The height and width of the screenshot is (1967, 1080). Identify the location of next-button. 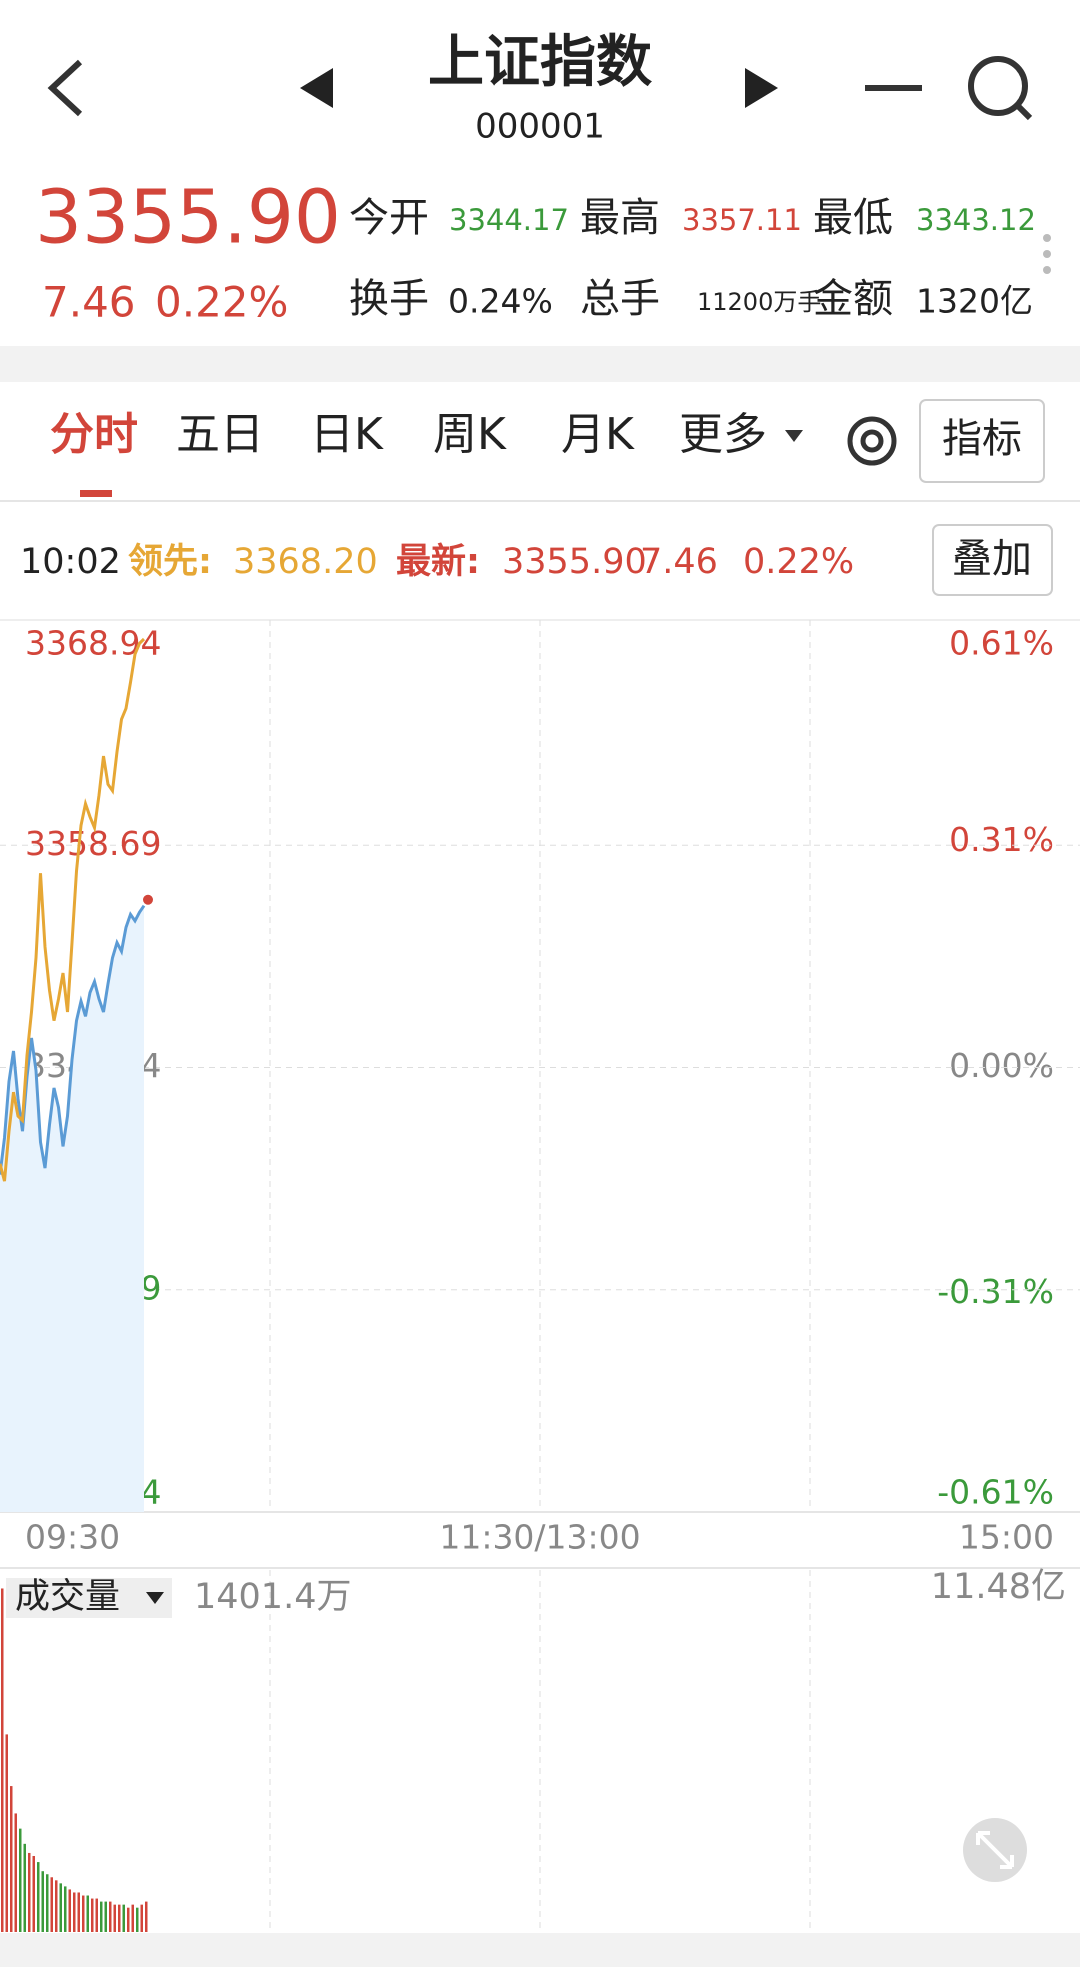
(761, 88).